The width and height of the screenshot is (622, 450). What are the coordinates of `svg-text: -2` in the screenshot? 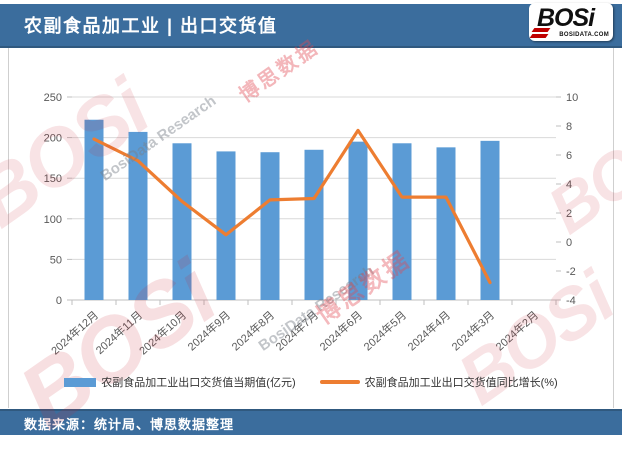 It's located at (571, 272).